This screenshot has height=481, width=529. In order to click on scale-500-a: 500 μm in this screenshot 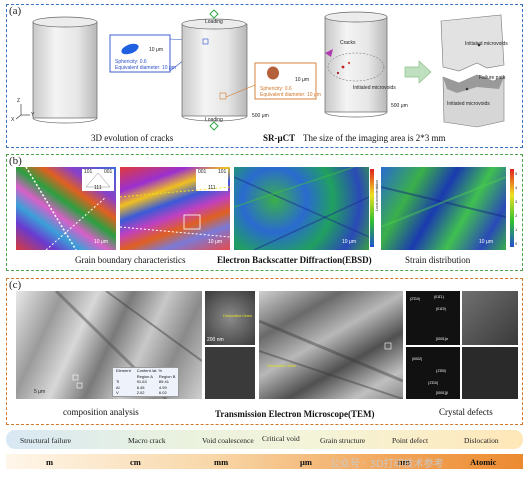, I will do `click(260, 116)`.